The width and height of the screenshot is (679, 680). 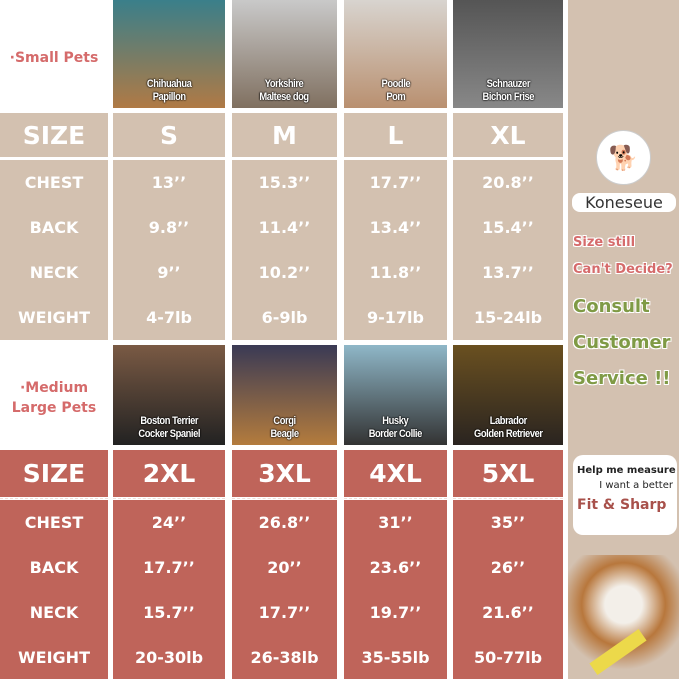 What do you see at coordinates (508, 522) in the screenshot?
I see `measurement-value: 35’’` at bounding box center [508, 522].